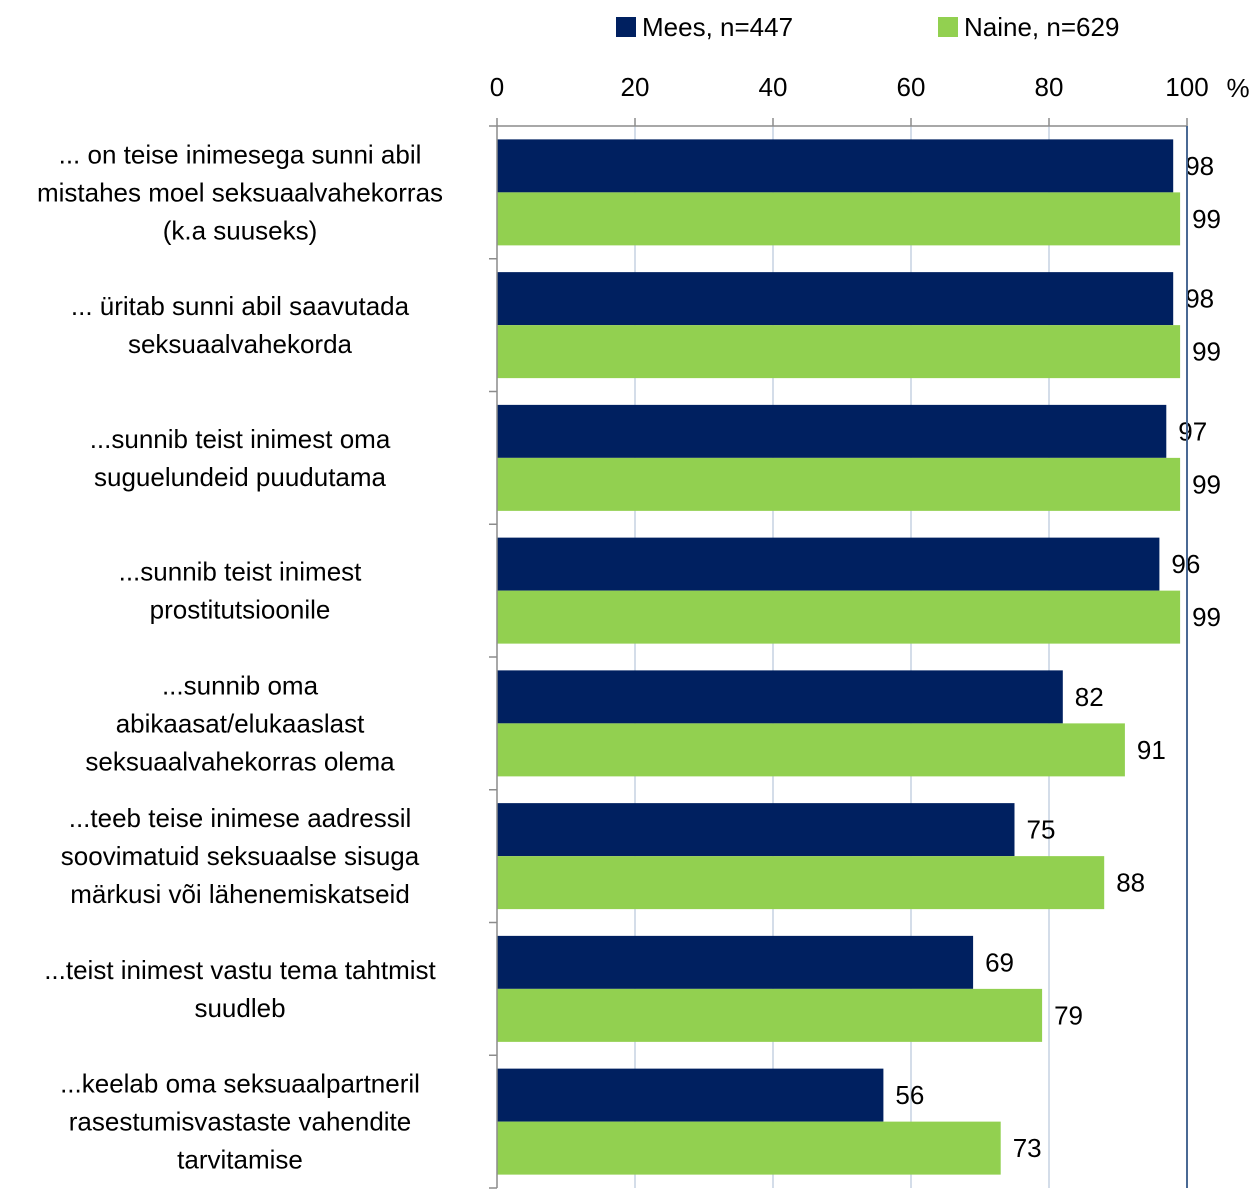  Describe the element at coordinates (1027, 1148) in the screenshot. I see `data-label: 73` at that location.